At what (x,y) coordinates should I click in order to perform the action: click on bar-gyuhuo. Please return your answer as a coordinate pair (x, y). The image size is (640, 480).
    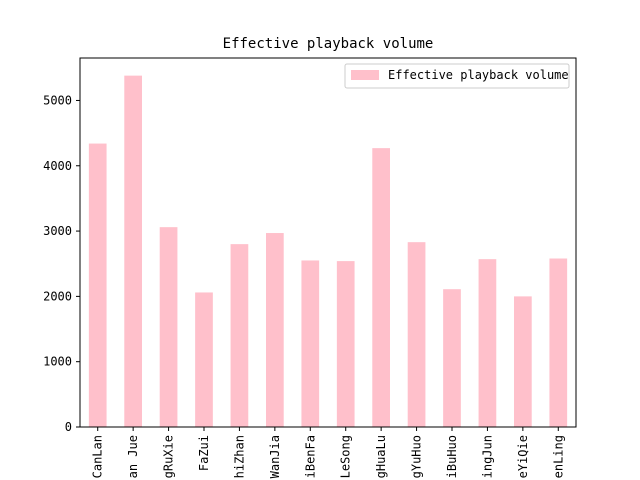
    Looking at the image, I should click on (416, 334).